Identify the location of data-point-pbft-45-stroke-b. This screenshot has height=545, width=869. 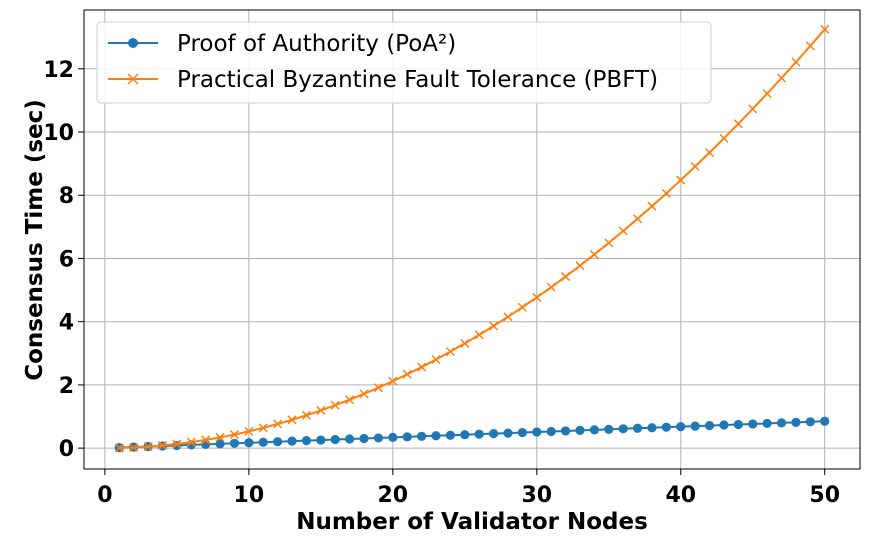
(753, 109).